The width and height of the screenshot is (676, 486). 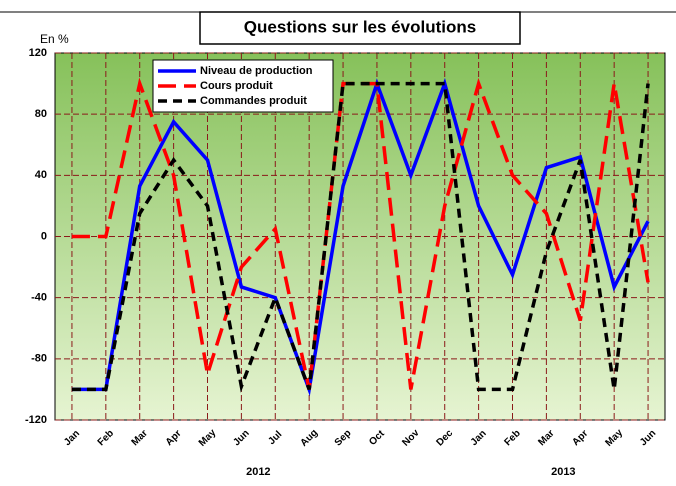 I want to click on x-tick-label: Nov, so click(x=410, y=437).